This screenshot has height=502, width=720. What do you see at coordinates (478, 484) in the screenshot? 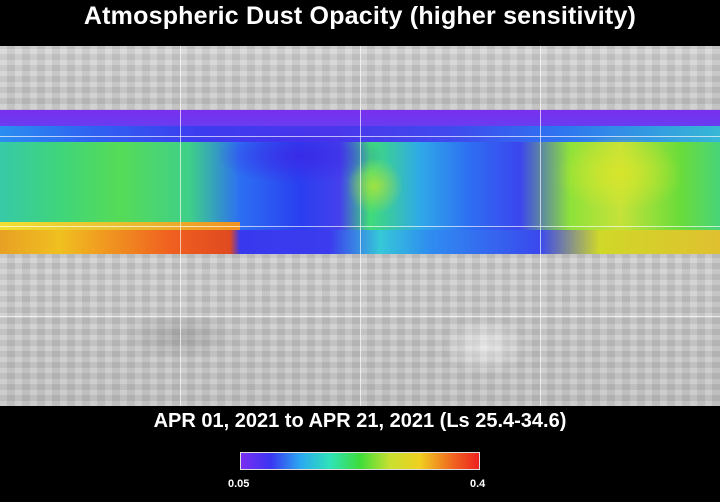
I see `colorbar-max-label: 0.4` at bounding box center [478, 484].